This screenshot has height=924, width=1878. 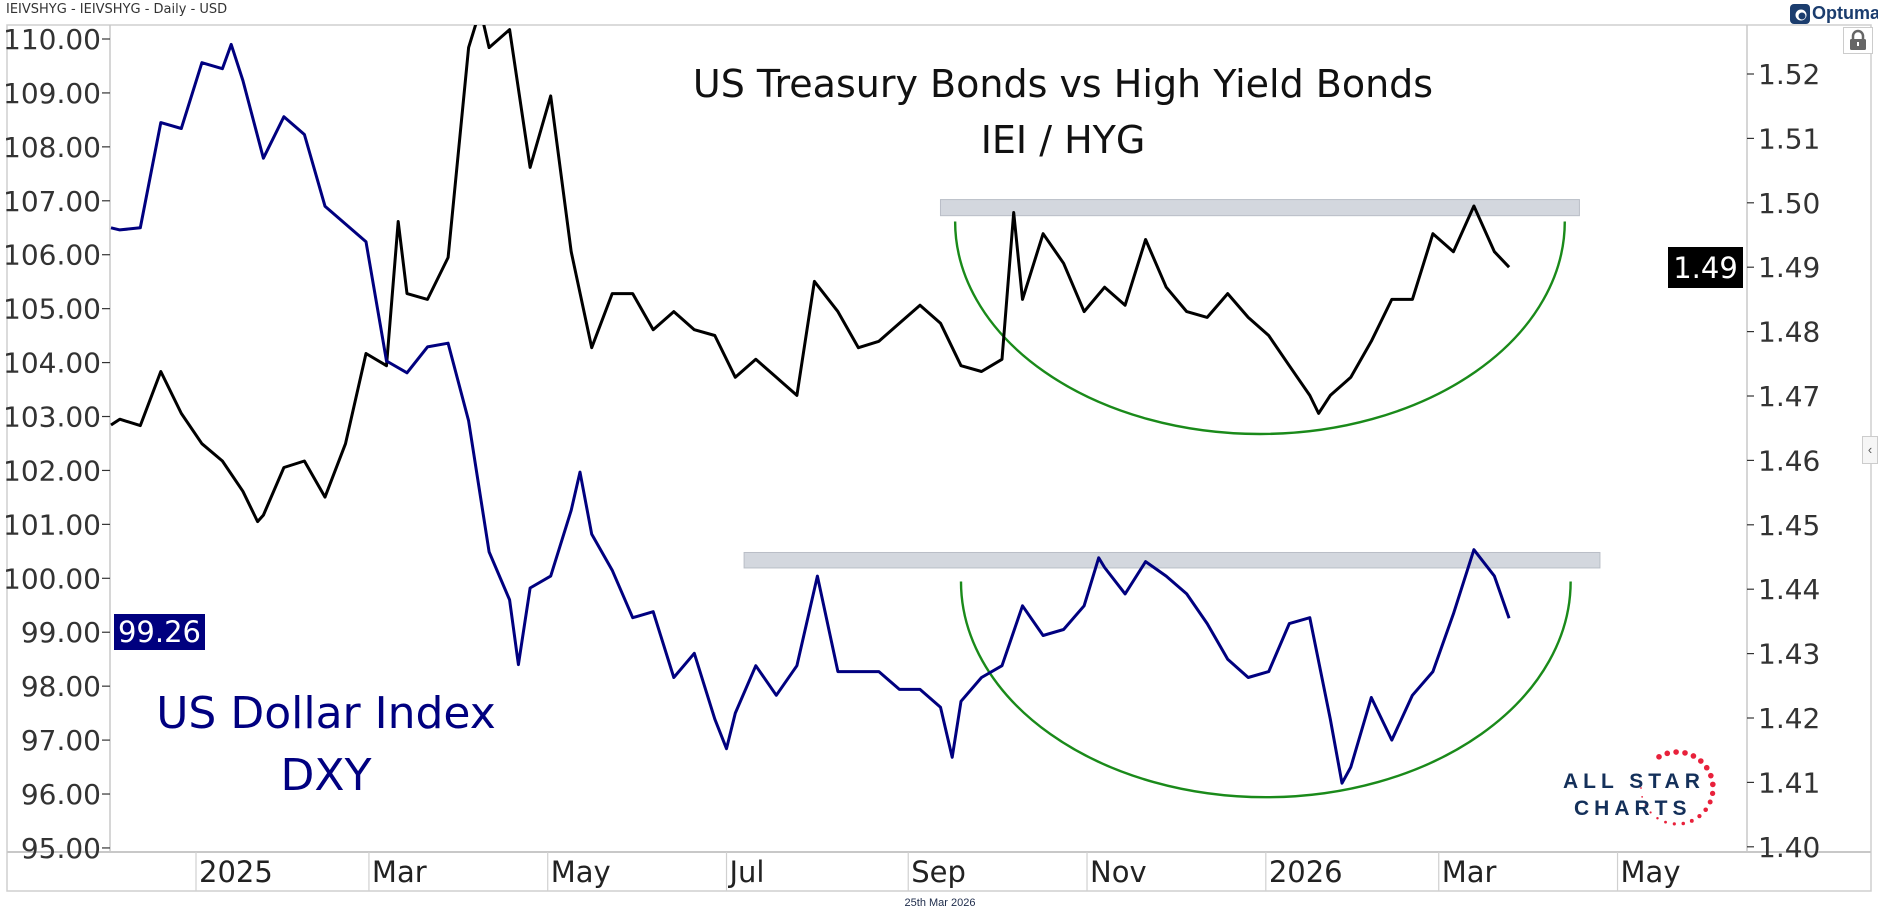 I want to click on chevron-left-icon: ‹, so click(x=1870, y=449).